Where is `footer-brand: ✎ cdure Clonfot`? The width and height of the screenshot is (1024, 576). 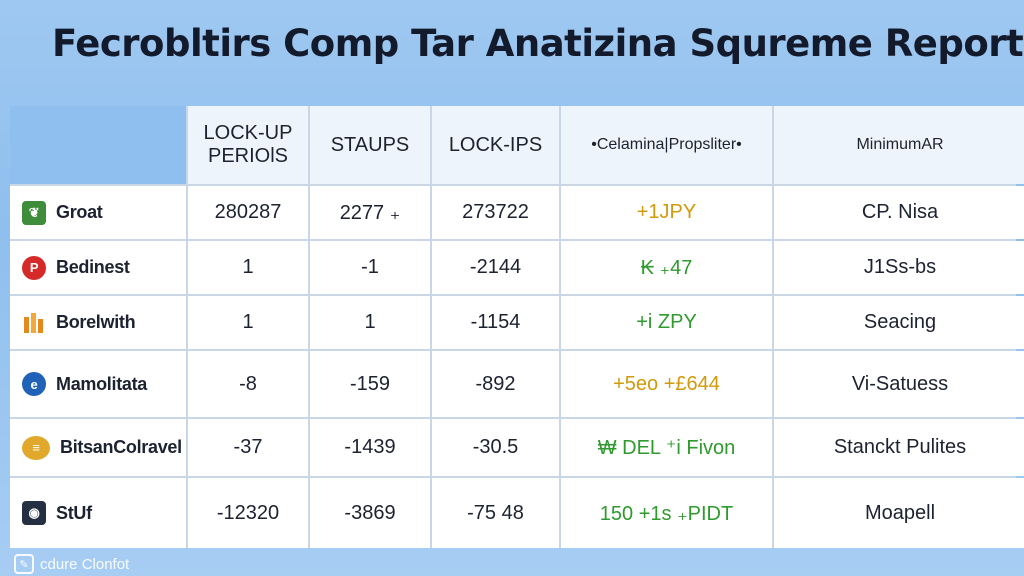 footer-brand: ✎ cdure Clonfot is located at coordinates (71, 564).